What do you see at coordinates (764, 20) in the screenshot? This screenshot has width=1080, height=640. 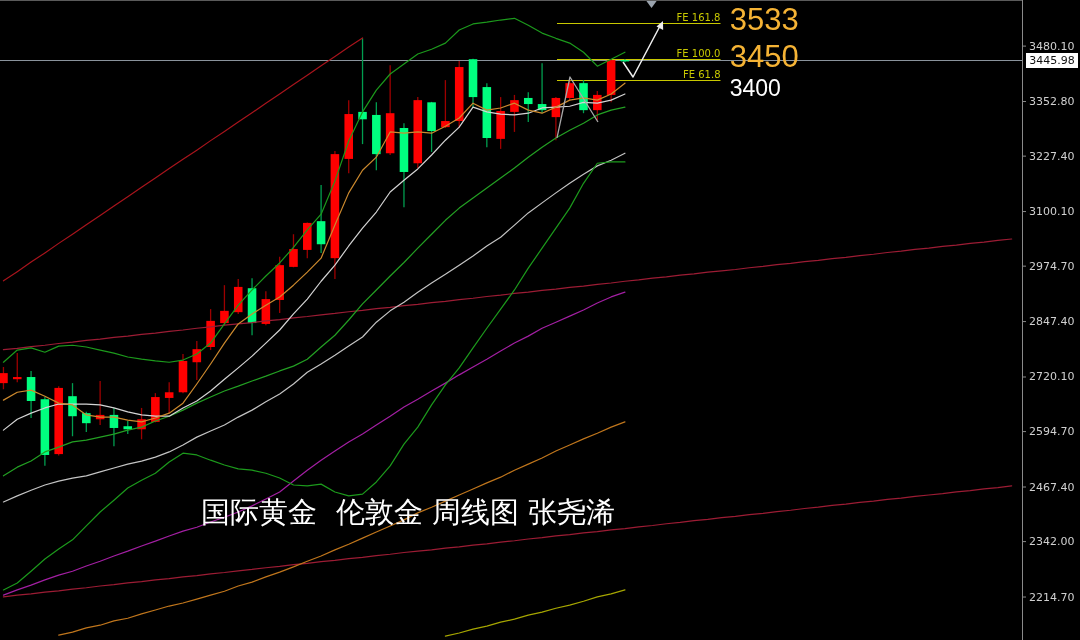 I see `annotation: 3533` at bounding box center [764, 20].